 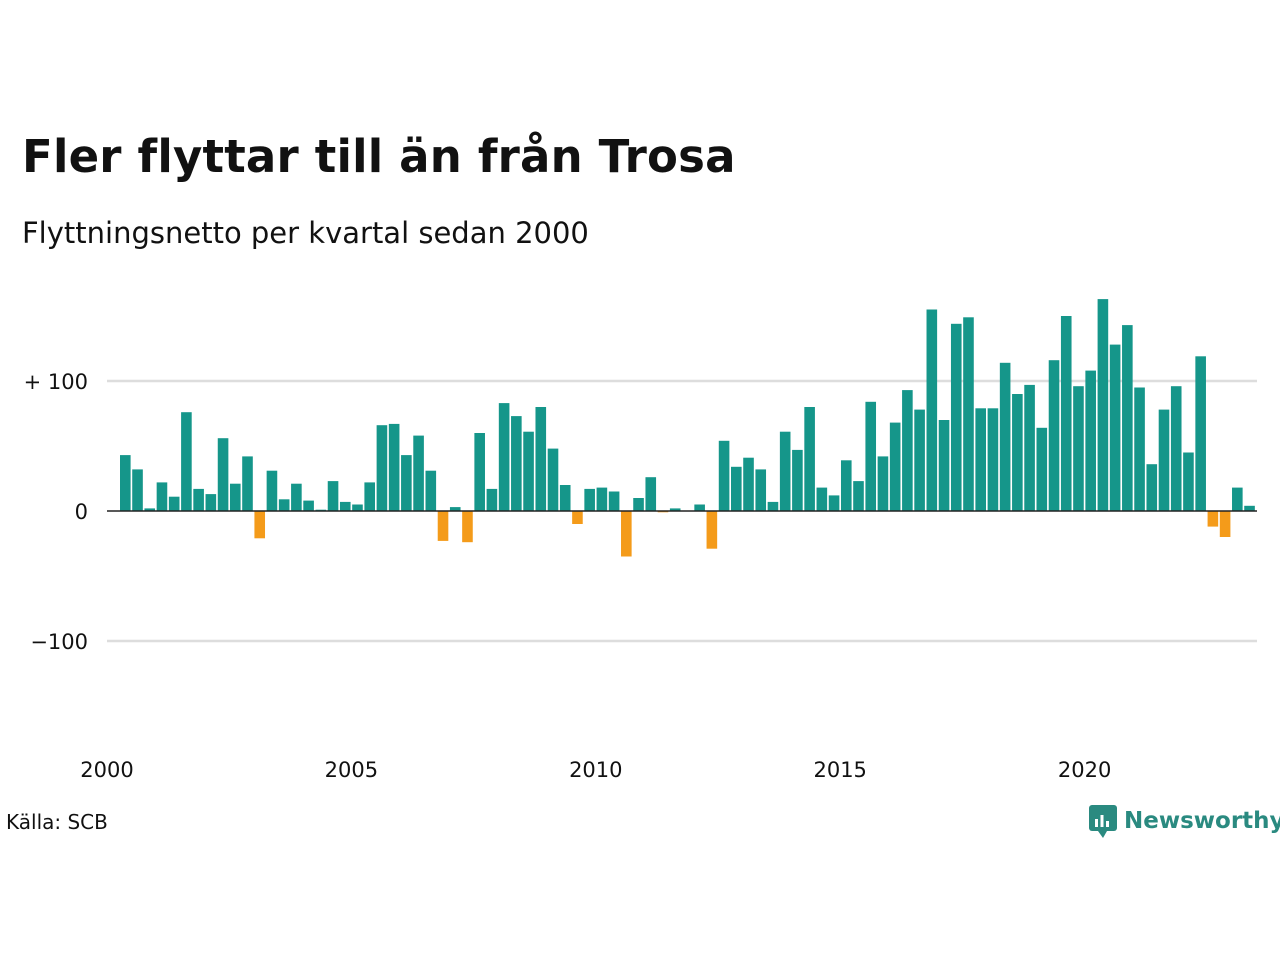 What do you see at coordinates (81, 512) in the screenshot?
I see `y-tick-label: 0` at bounding box center [81, 512].